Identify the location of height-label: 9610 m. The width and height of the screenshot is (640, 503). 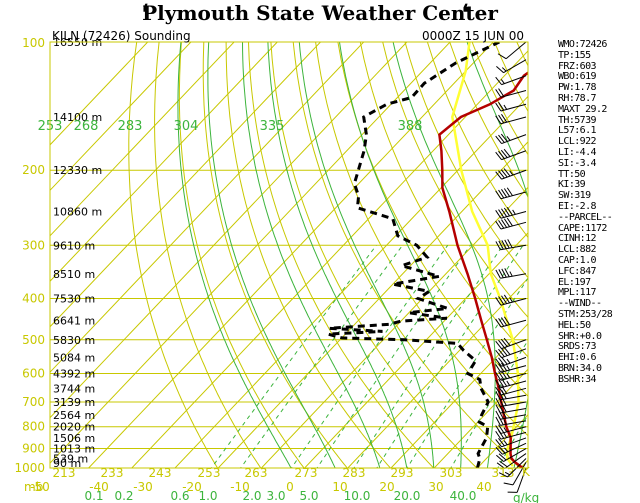
(74, 245).